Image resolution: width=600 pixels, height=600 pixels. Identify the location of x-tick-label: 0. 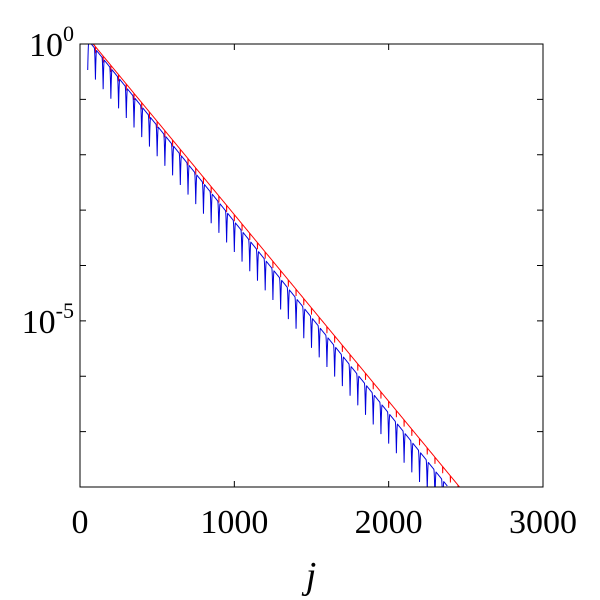
(80, 522).